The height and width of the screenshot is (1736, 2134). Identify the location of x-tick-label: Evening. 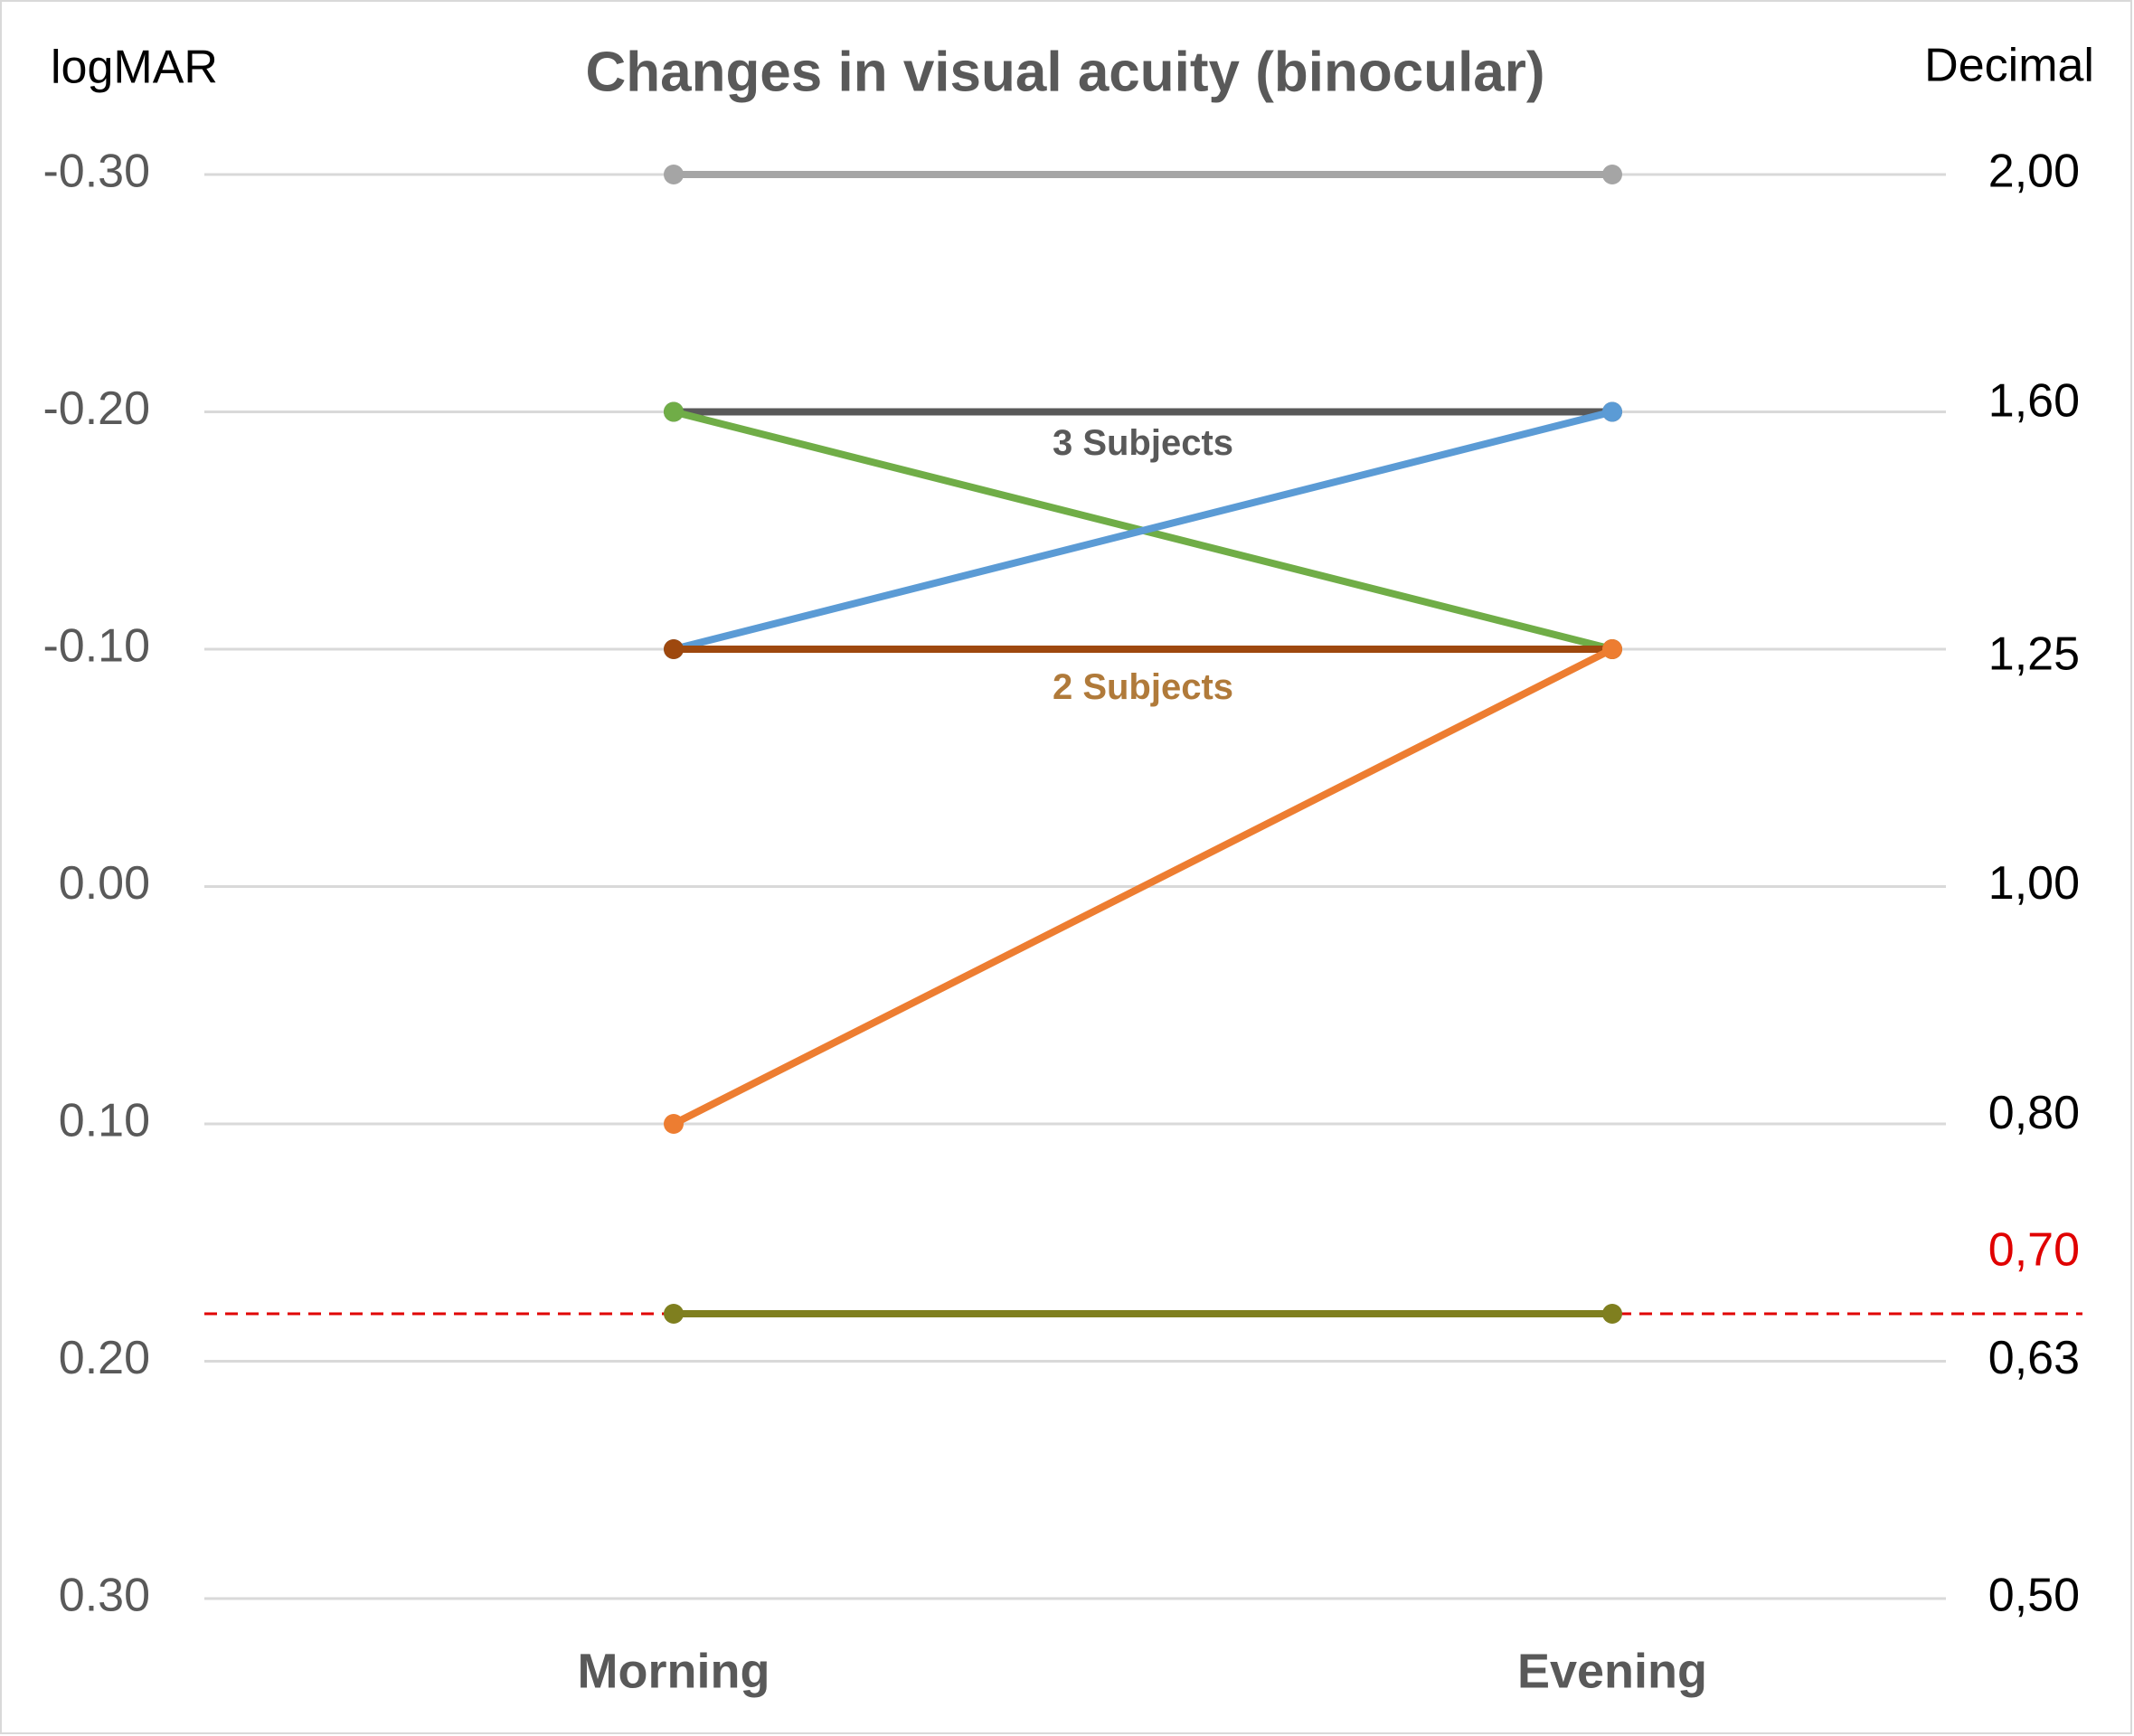
(1612, 1671).